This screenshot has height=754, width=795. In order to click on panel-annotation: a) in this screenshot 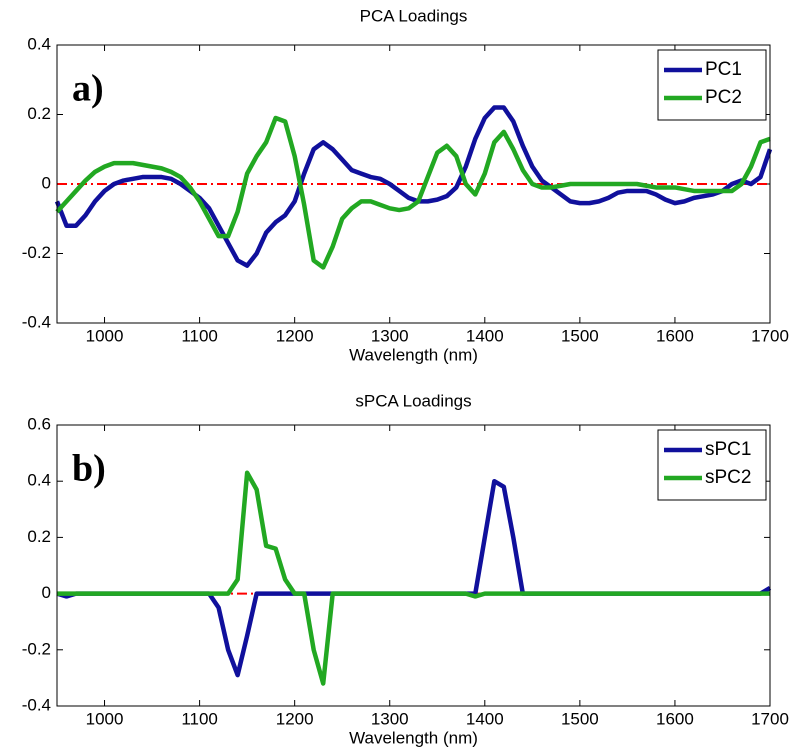, I will do `click(88, 89)`.